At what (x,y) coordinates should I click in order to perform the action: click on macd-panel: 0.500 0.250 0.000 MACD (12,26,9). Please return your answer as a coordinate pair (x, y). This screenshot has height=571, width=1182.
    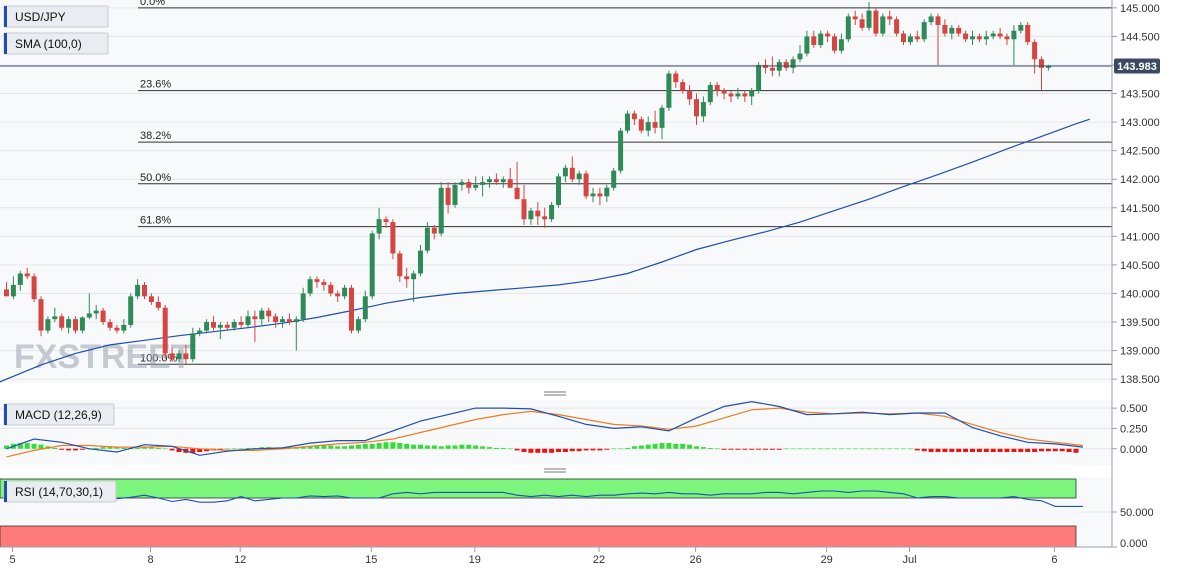
    Looking at the image, I should click on (574, 432).